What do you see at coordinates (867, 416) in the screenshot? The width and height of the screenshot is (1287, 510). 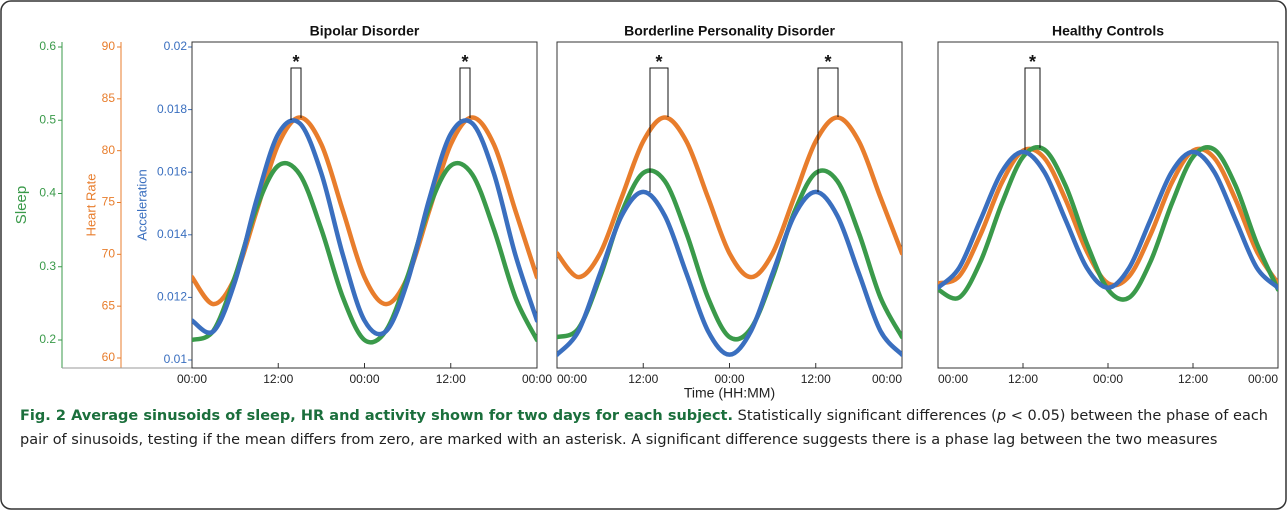 I see `caption-text: Statistically significant differences (` at bounding box center [867, 416].